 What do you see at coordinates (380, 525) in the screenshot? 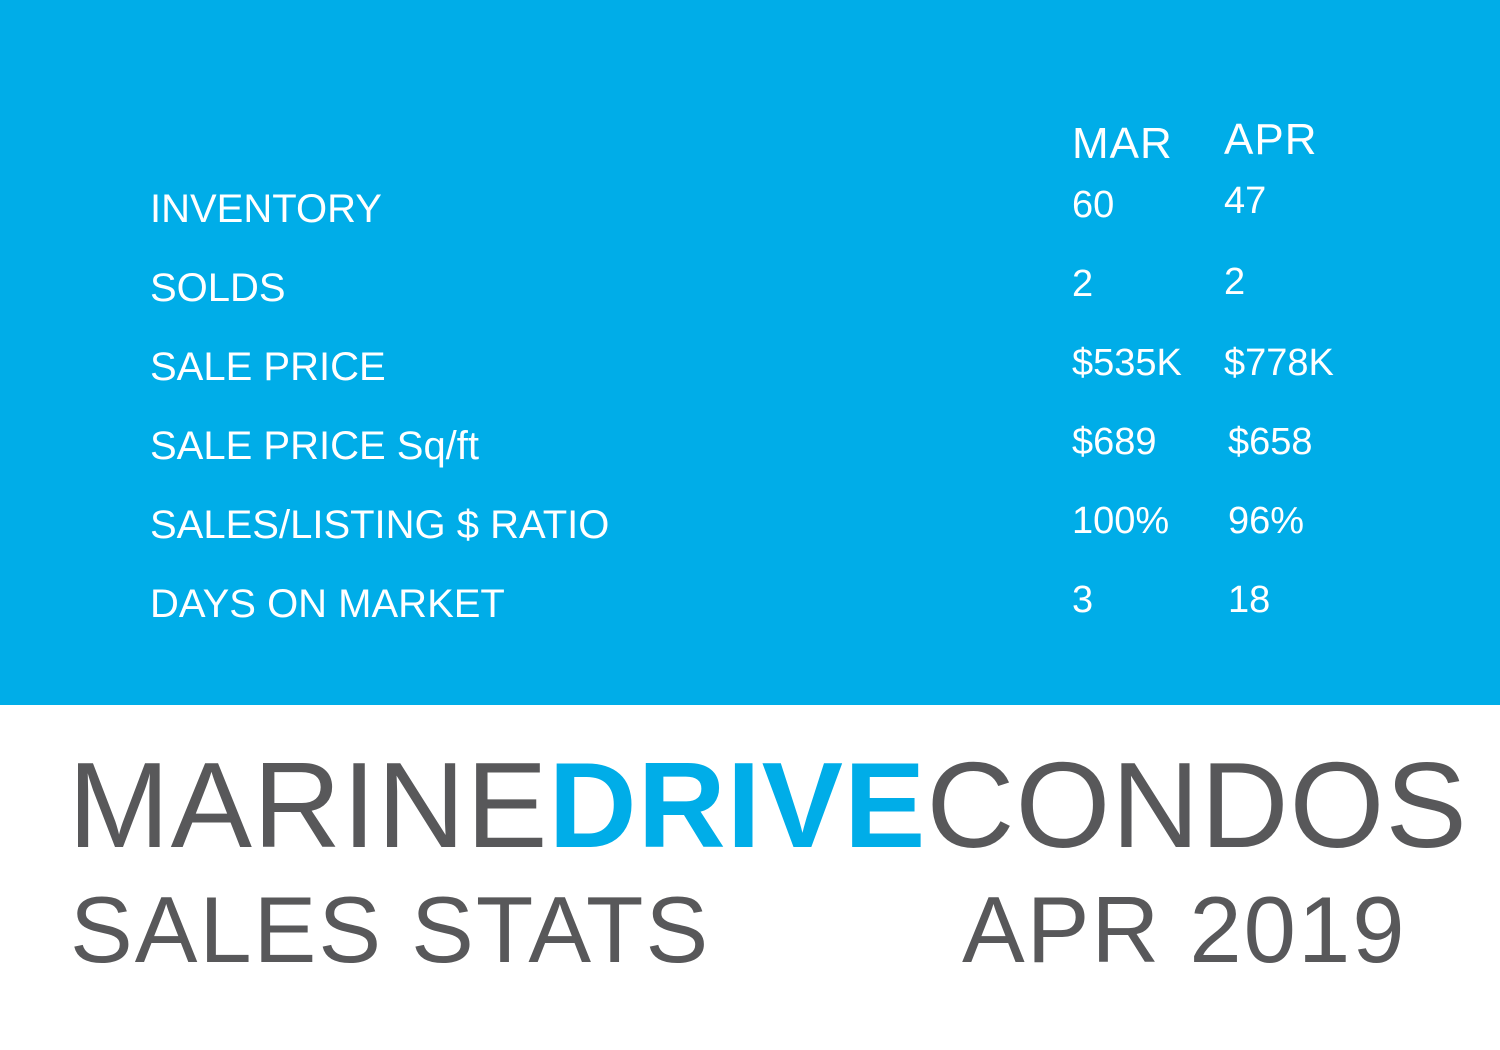
I see `stat-label: SALES/LISTING $ RATIO` at bounding box center [380, 525].